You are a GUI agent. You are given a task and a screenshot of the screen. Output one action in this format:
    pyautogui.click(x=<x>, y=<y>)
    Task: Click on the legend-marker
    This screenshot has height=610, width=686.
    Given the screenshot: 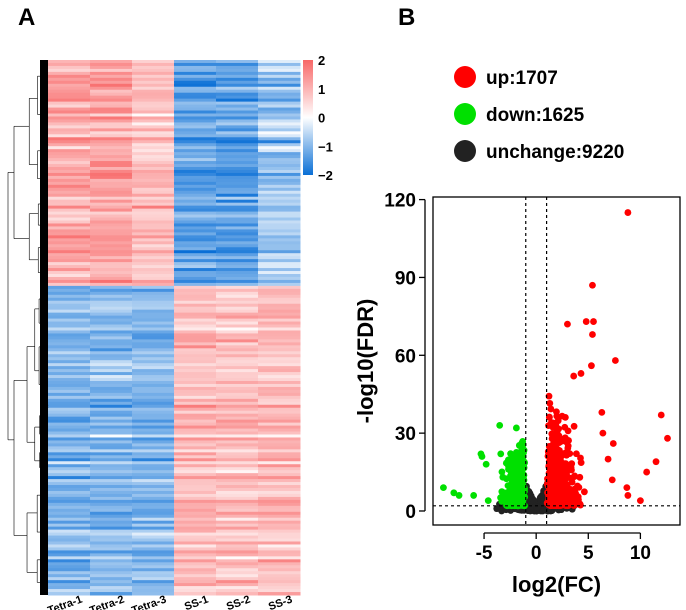 What is the action you would take?
    pyautogui.click(x=465, y=151)
    